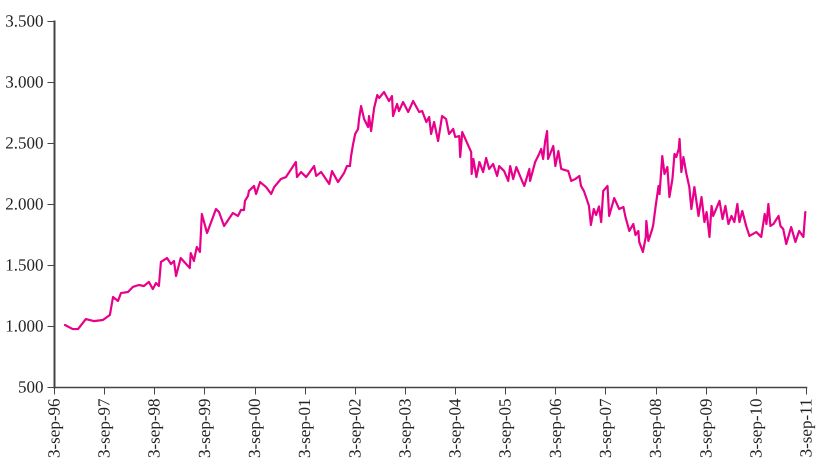 This screenshot has height=458, width=831. What do you see at coordinates (104, 428) in the screenshot?
I see `x-tick-label: 3-sep-97` at bounding box center [104, 428].